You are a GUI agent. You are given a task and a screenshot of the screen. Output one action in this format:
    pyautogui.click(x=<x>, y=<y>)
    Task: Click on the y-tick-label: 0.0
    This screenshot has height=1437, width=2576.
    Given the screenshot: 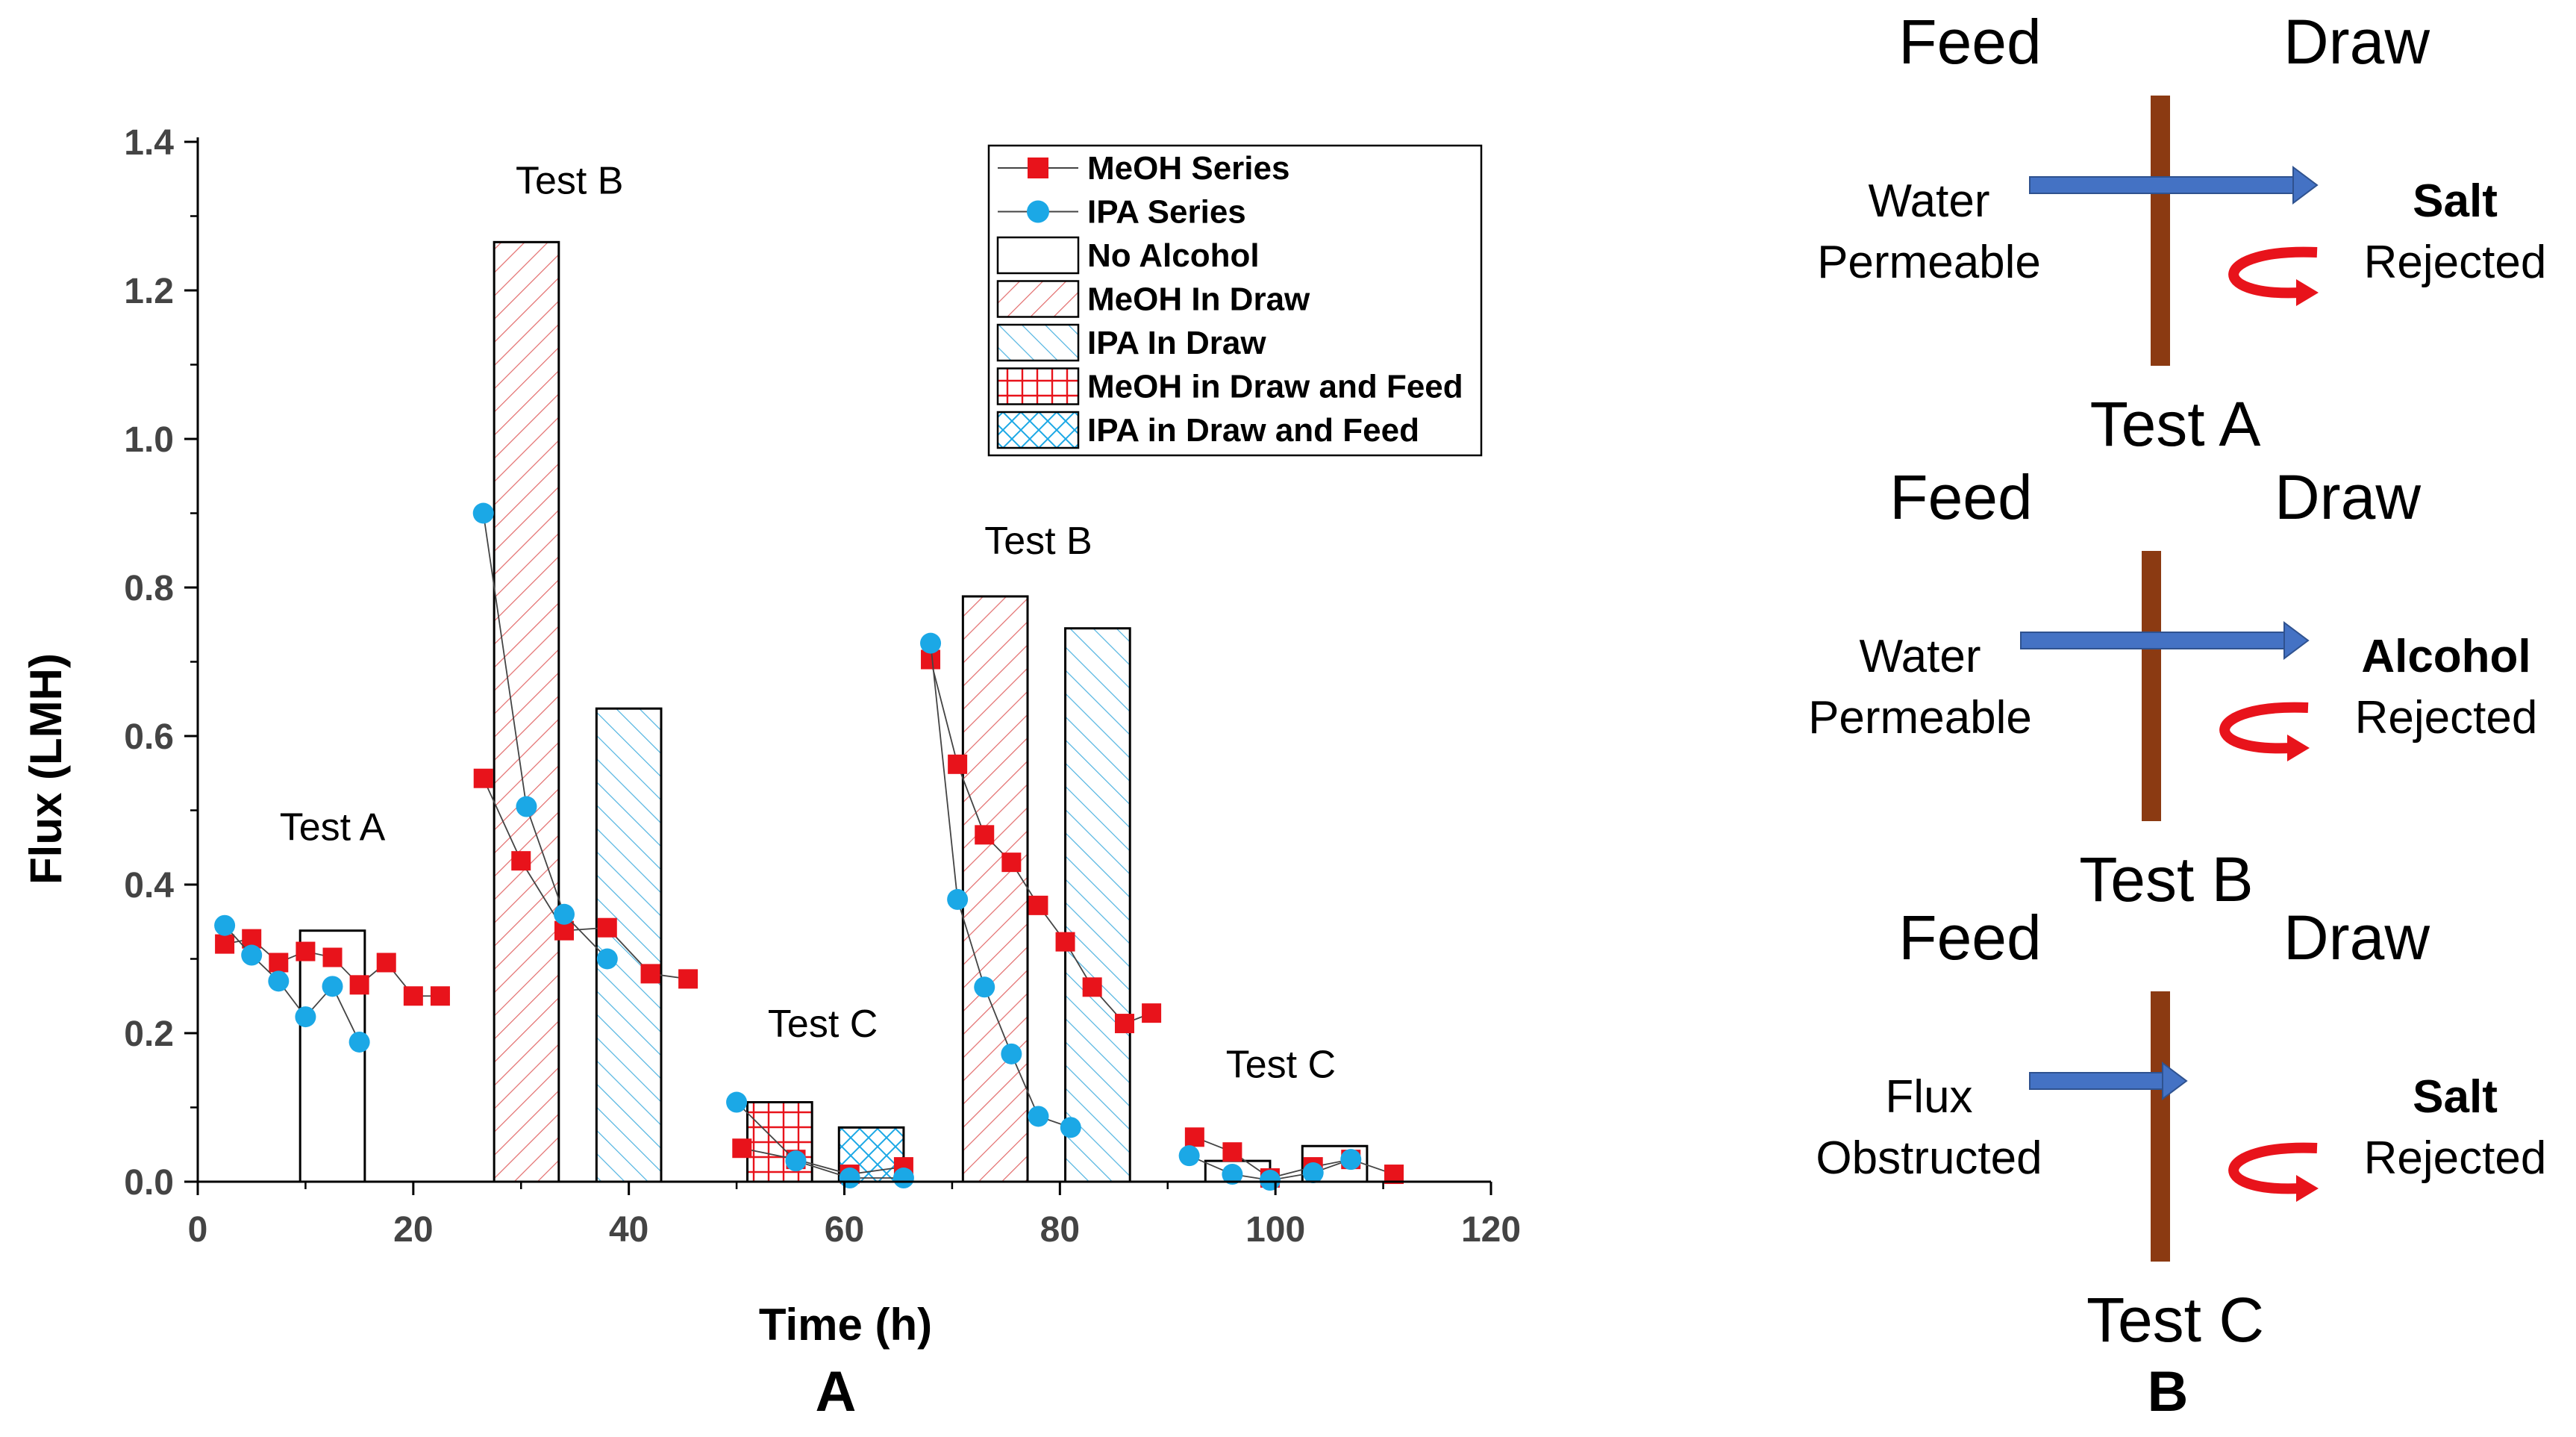 What is the action you would take?
    pyautogui.click(x=149, y=1183)
    